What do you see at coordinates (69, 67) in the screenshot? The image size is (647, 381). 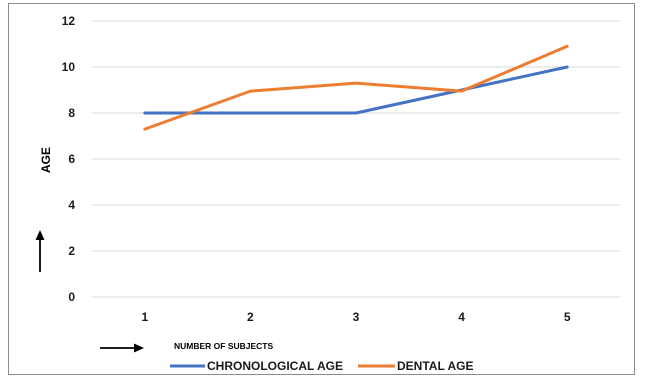 I see `y-tick-label: 10` at bounding box center [69, 67].